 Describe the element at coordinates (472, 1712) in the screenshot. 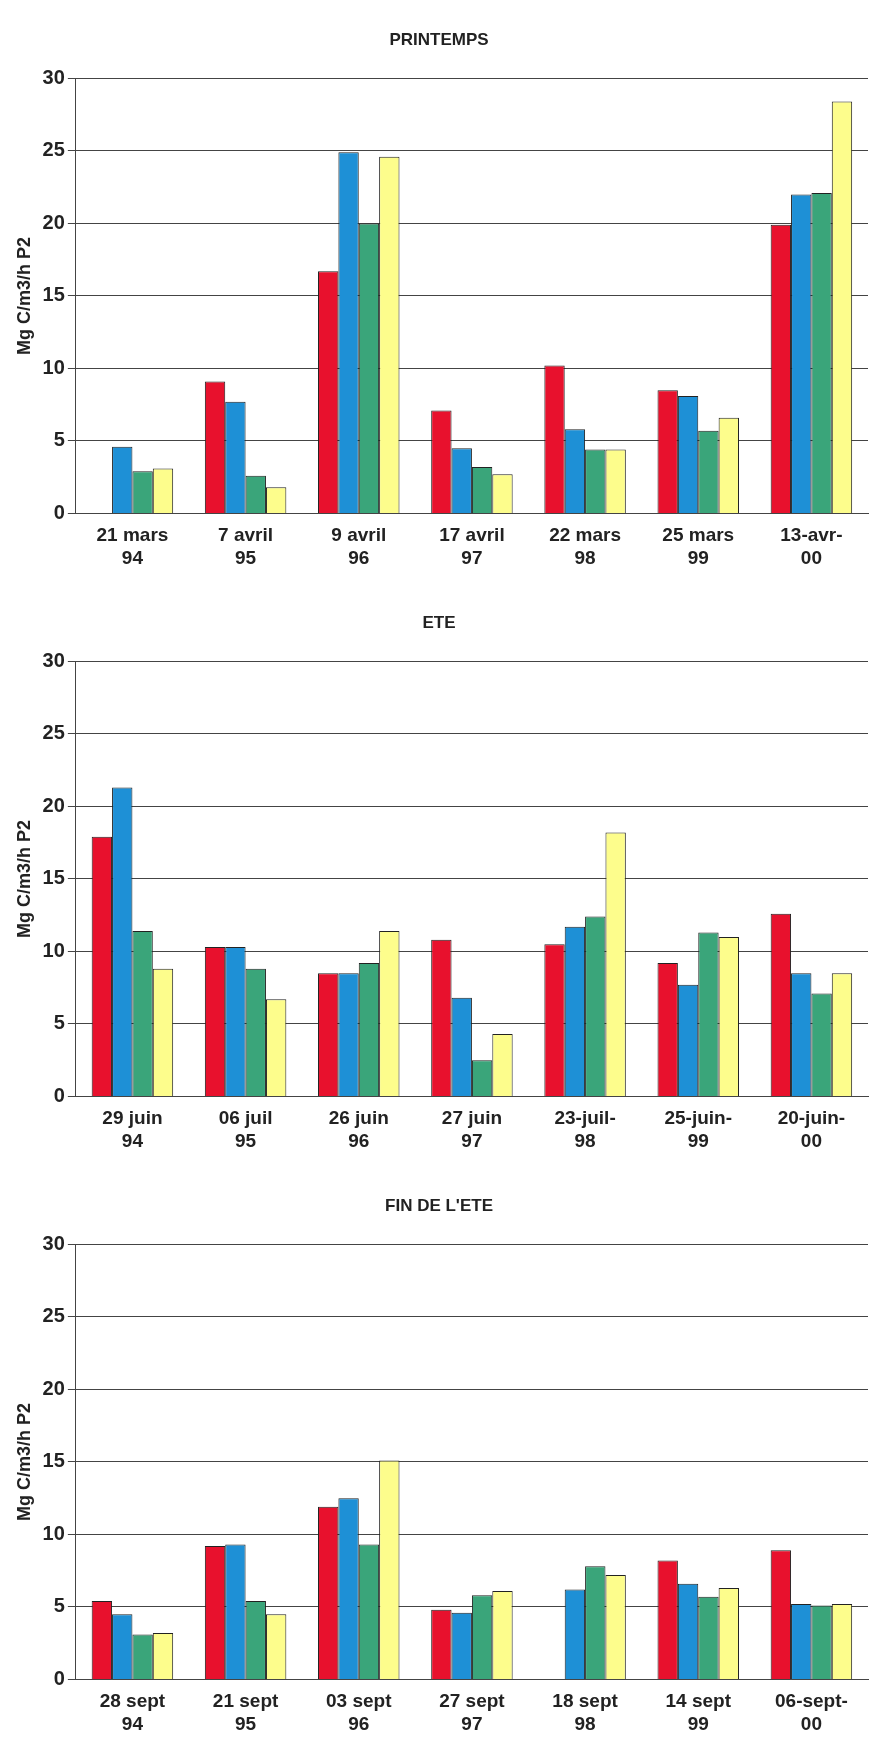

I see `x-tick-label: 27 sept 97` at that location.